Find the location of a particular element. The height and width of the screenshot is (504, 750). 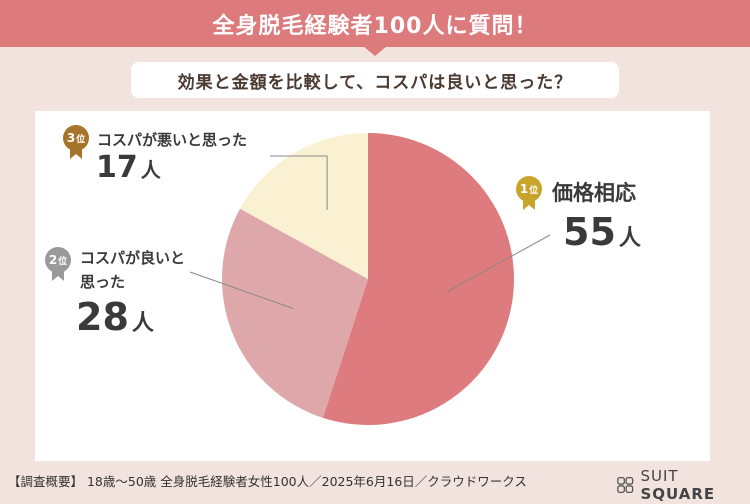

rank-3-unit: 人 is located at coordinates (150, 170).